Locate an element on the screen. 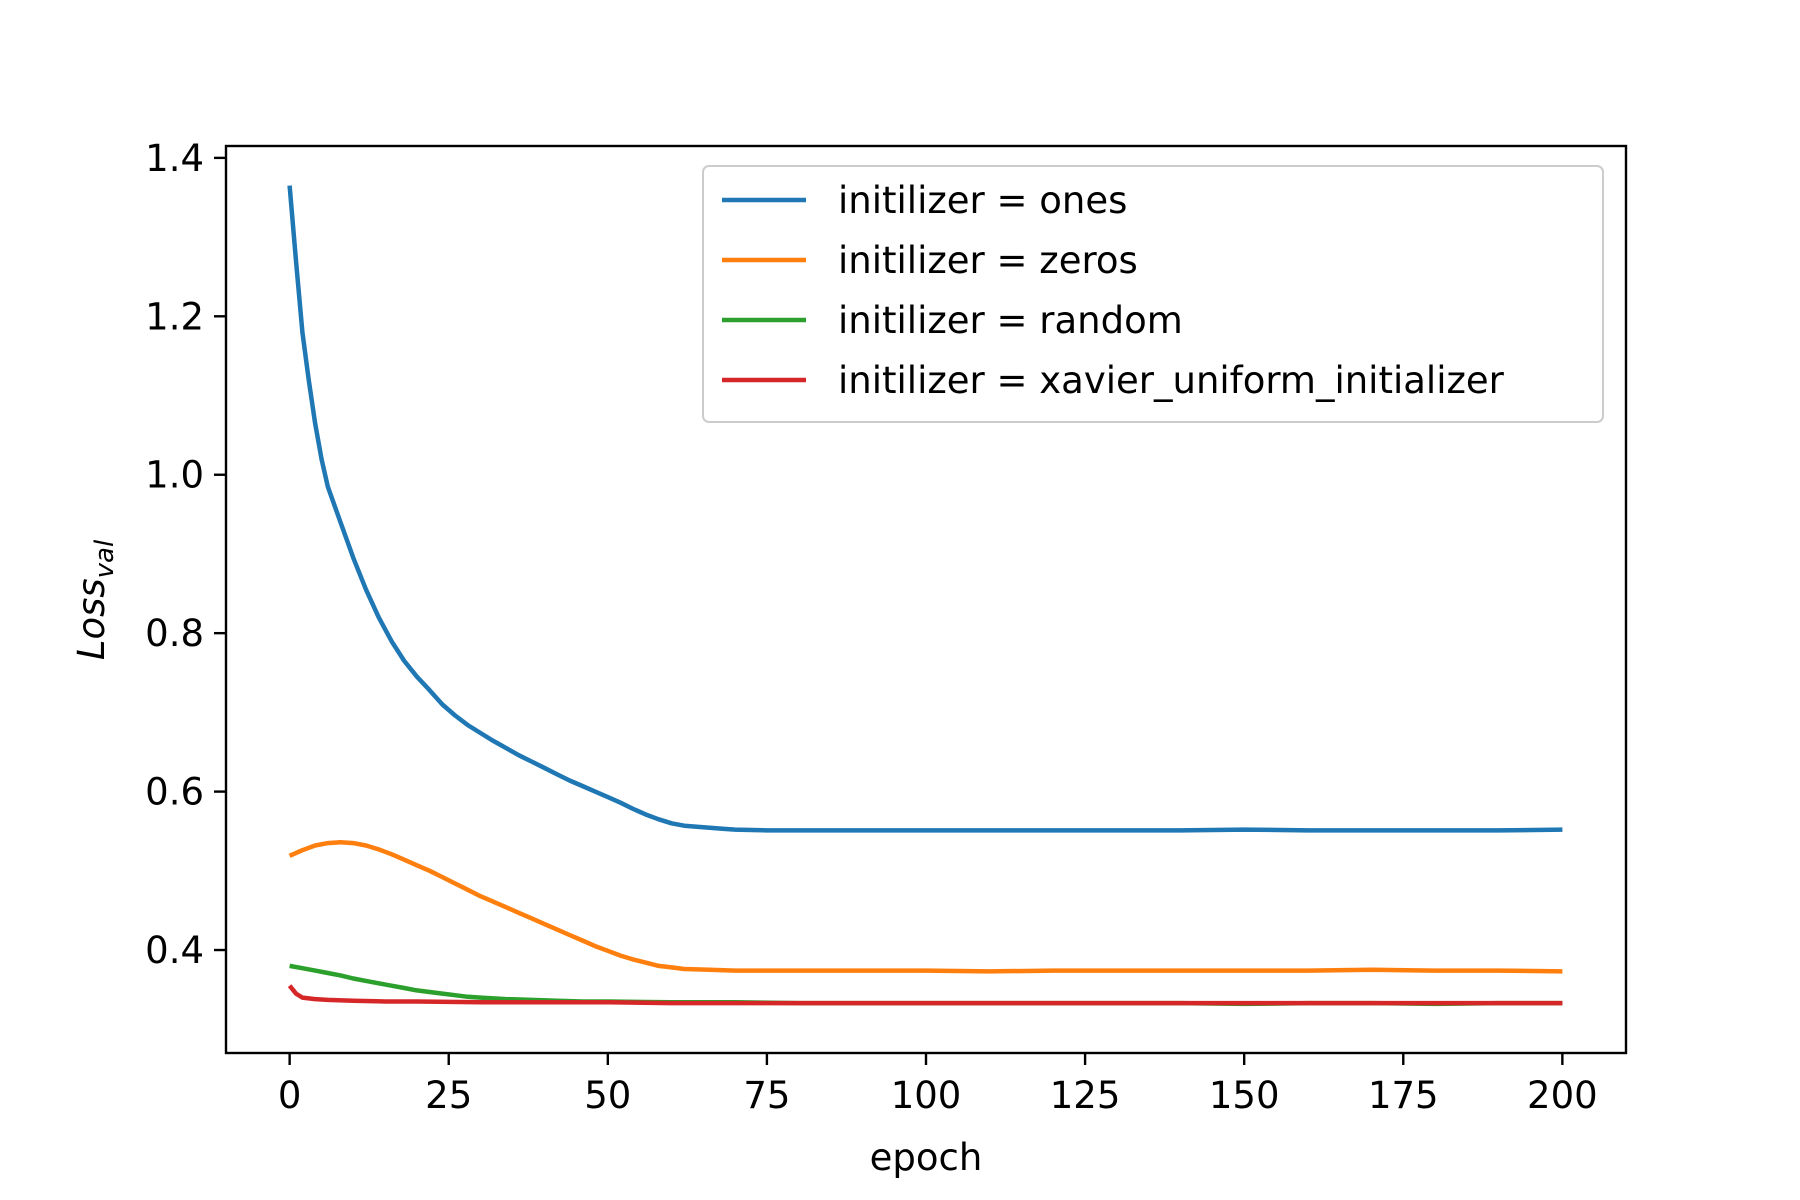 This screenshot has height=1200, width=1800. x-axis: 0 25 50 75 100 125 150 175 200 is located at coordinates (938, 1085).